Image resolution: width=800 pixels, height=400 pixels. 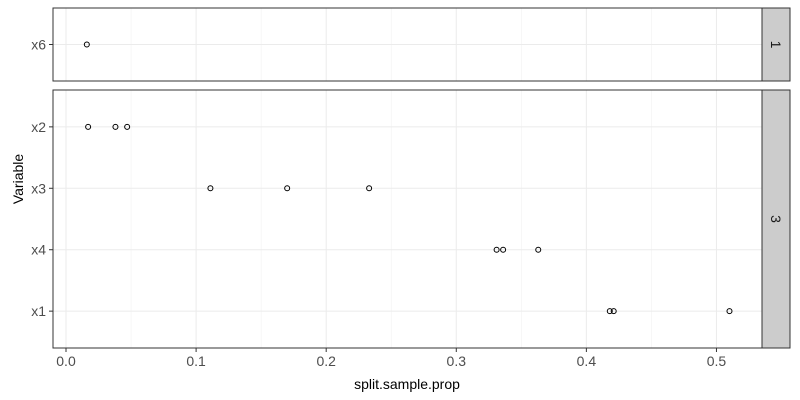 What do you see at coordinates (407, 384) in the screenshot?
I see `x-axis-title: split.sample.prop` at bounding box center [407, 384].